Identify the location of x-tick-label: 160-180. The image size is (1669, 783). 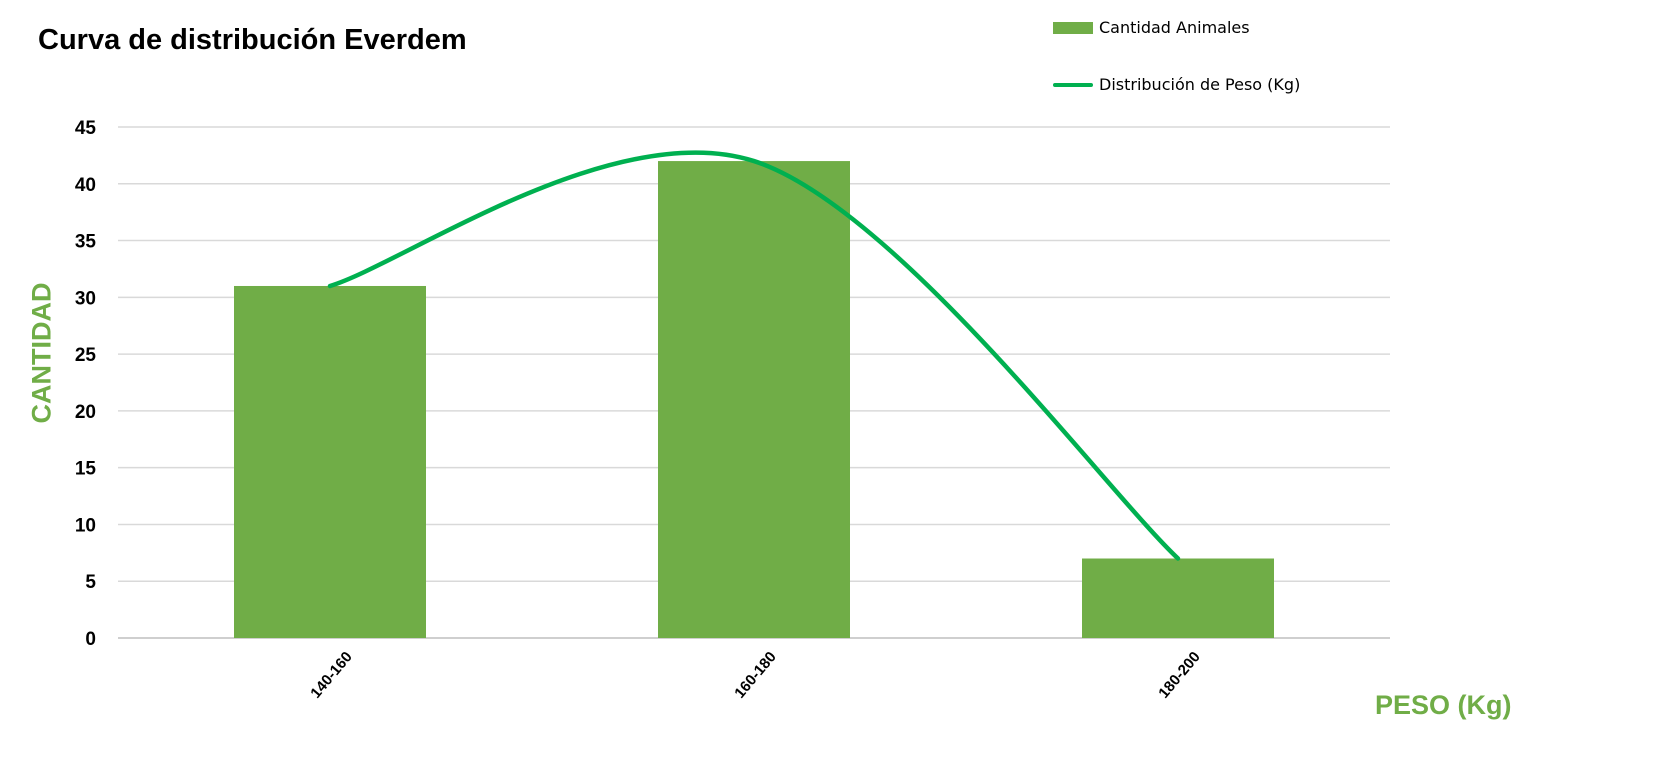
(755, 675).